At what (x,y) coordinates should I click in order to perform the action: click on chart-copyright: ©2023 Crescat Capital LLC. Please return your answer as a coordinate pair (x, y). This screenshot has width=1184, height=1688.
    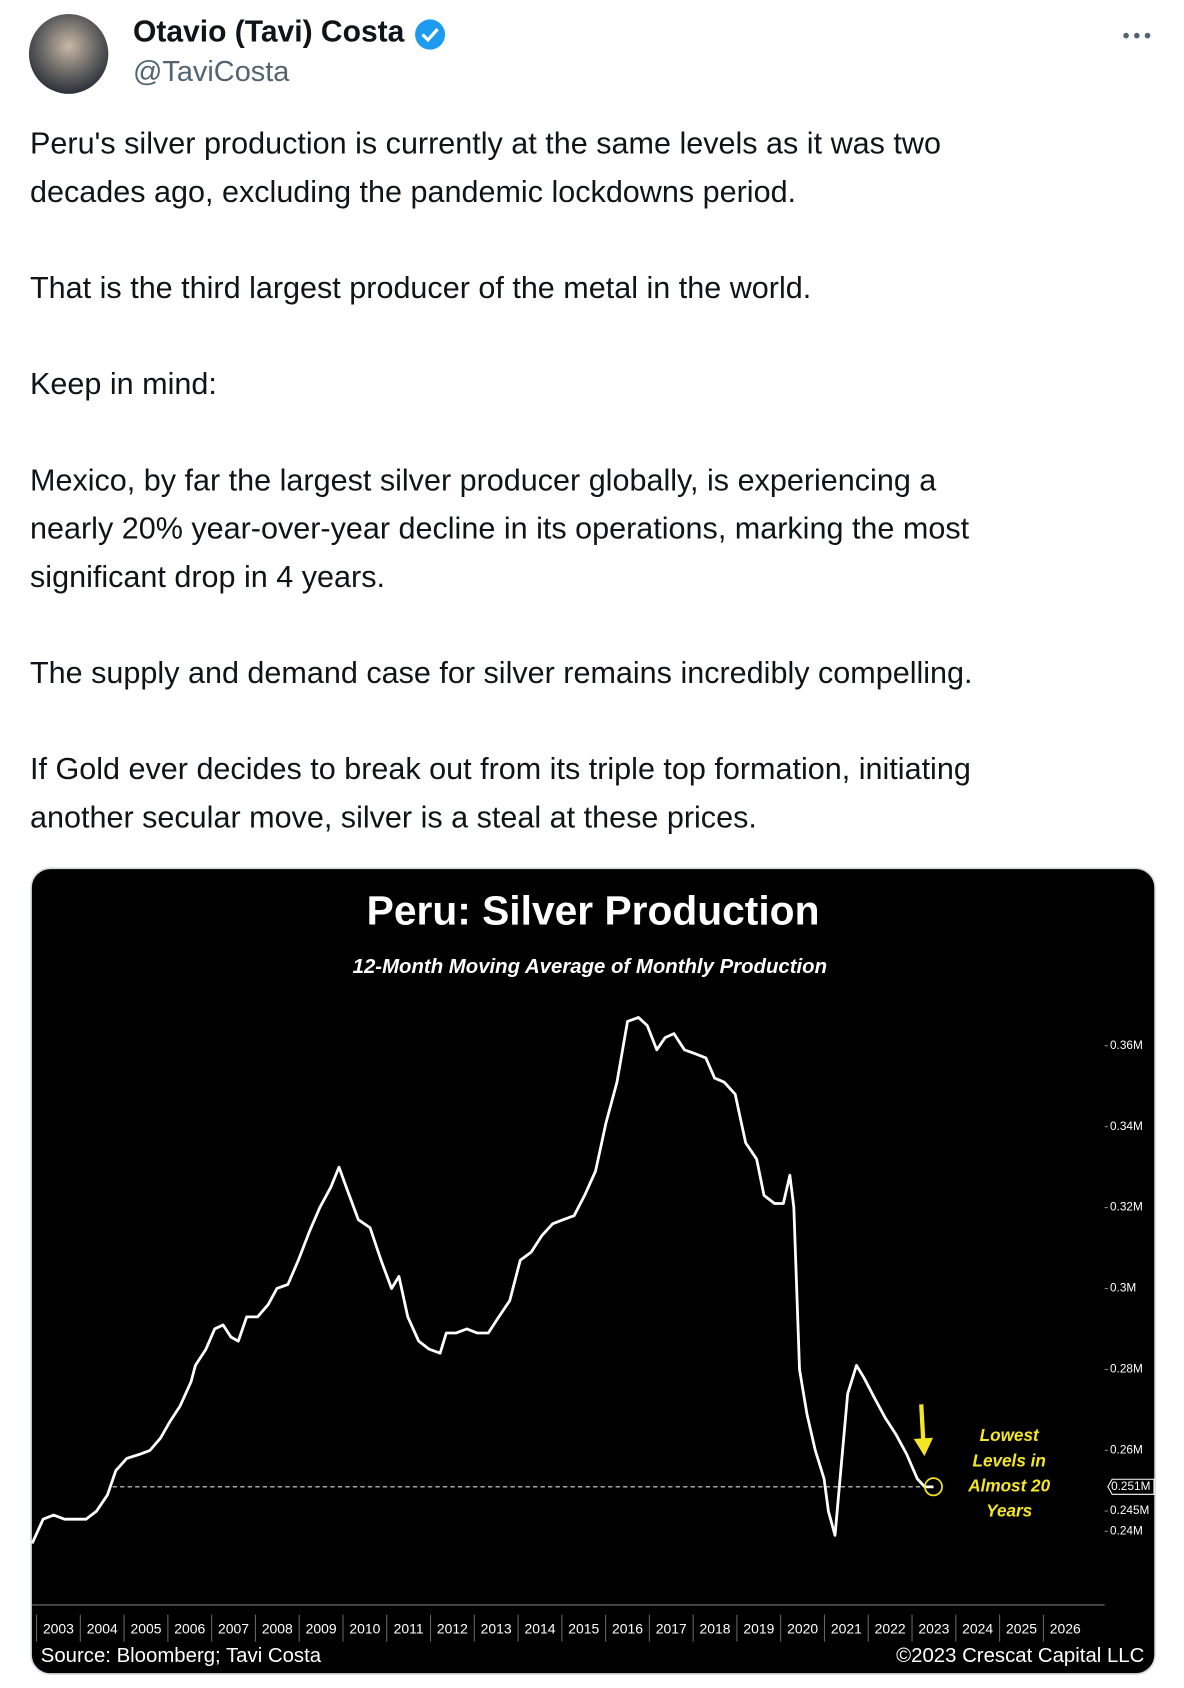
    Looking at the image, I should click on (1020, 1656).